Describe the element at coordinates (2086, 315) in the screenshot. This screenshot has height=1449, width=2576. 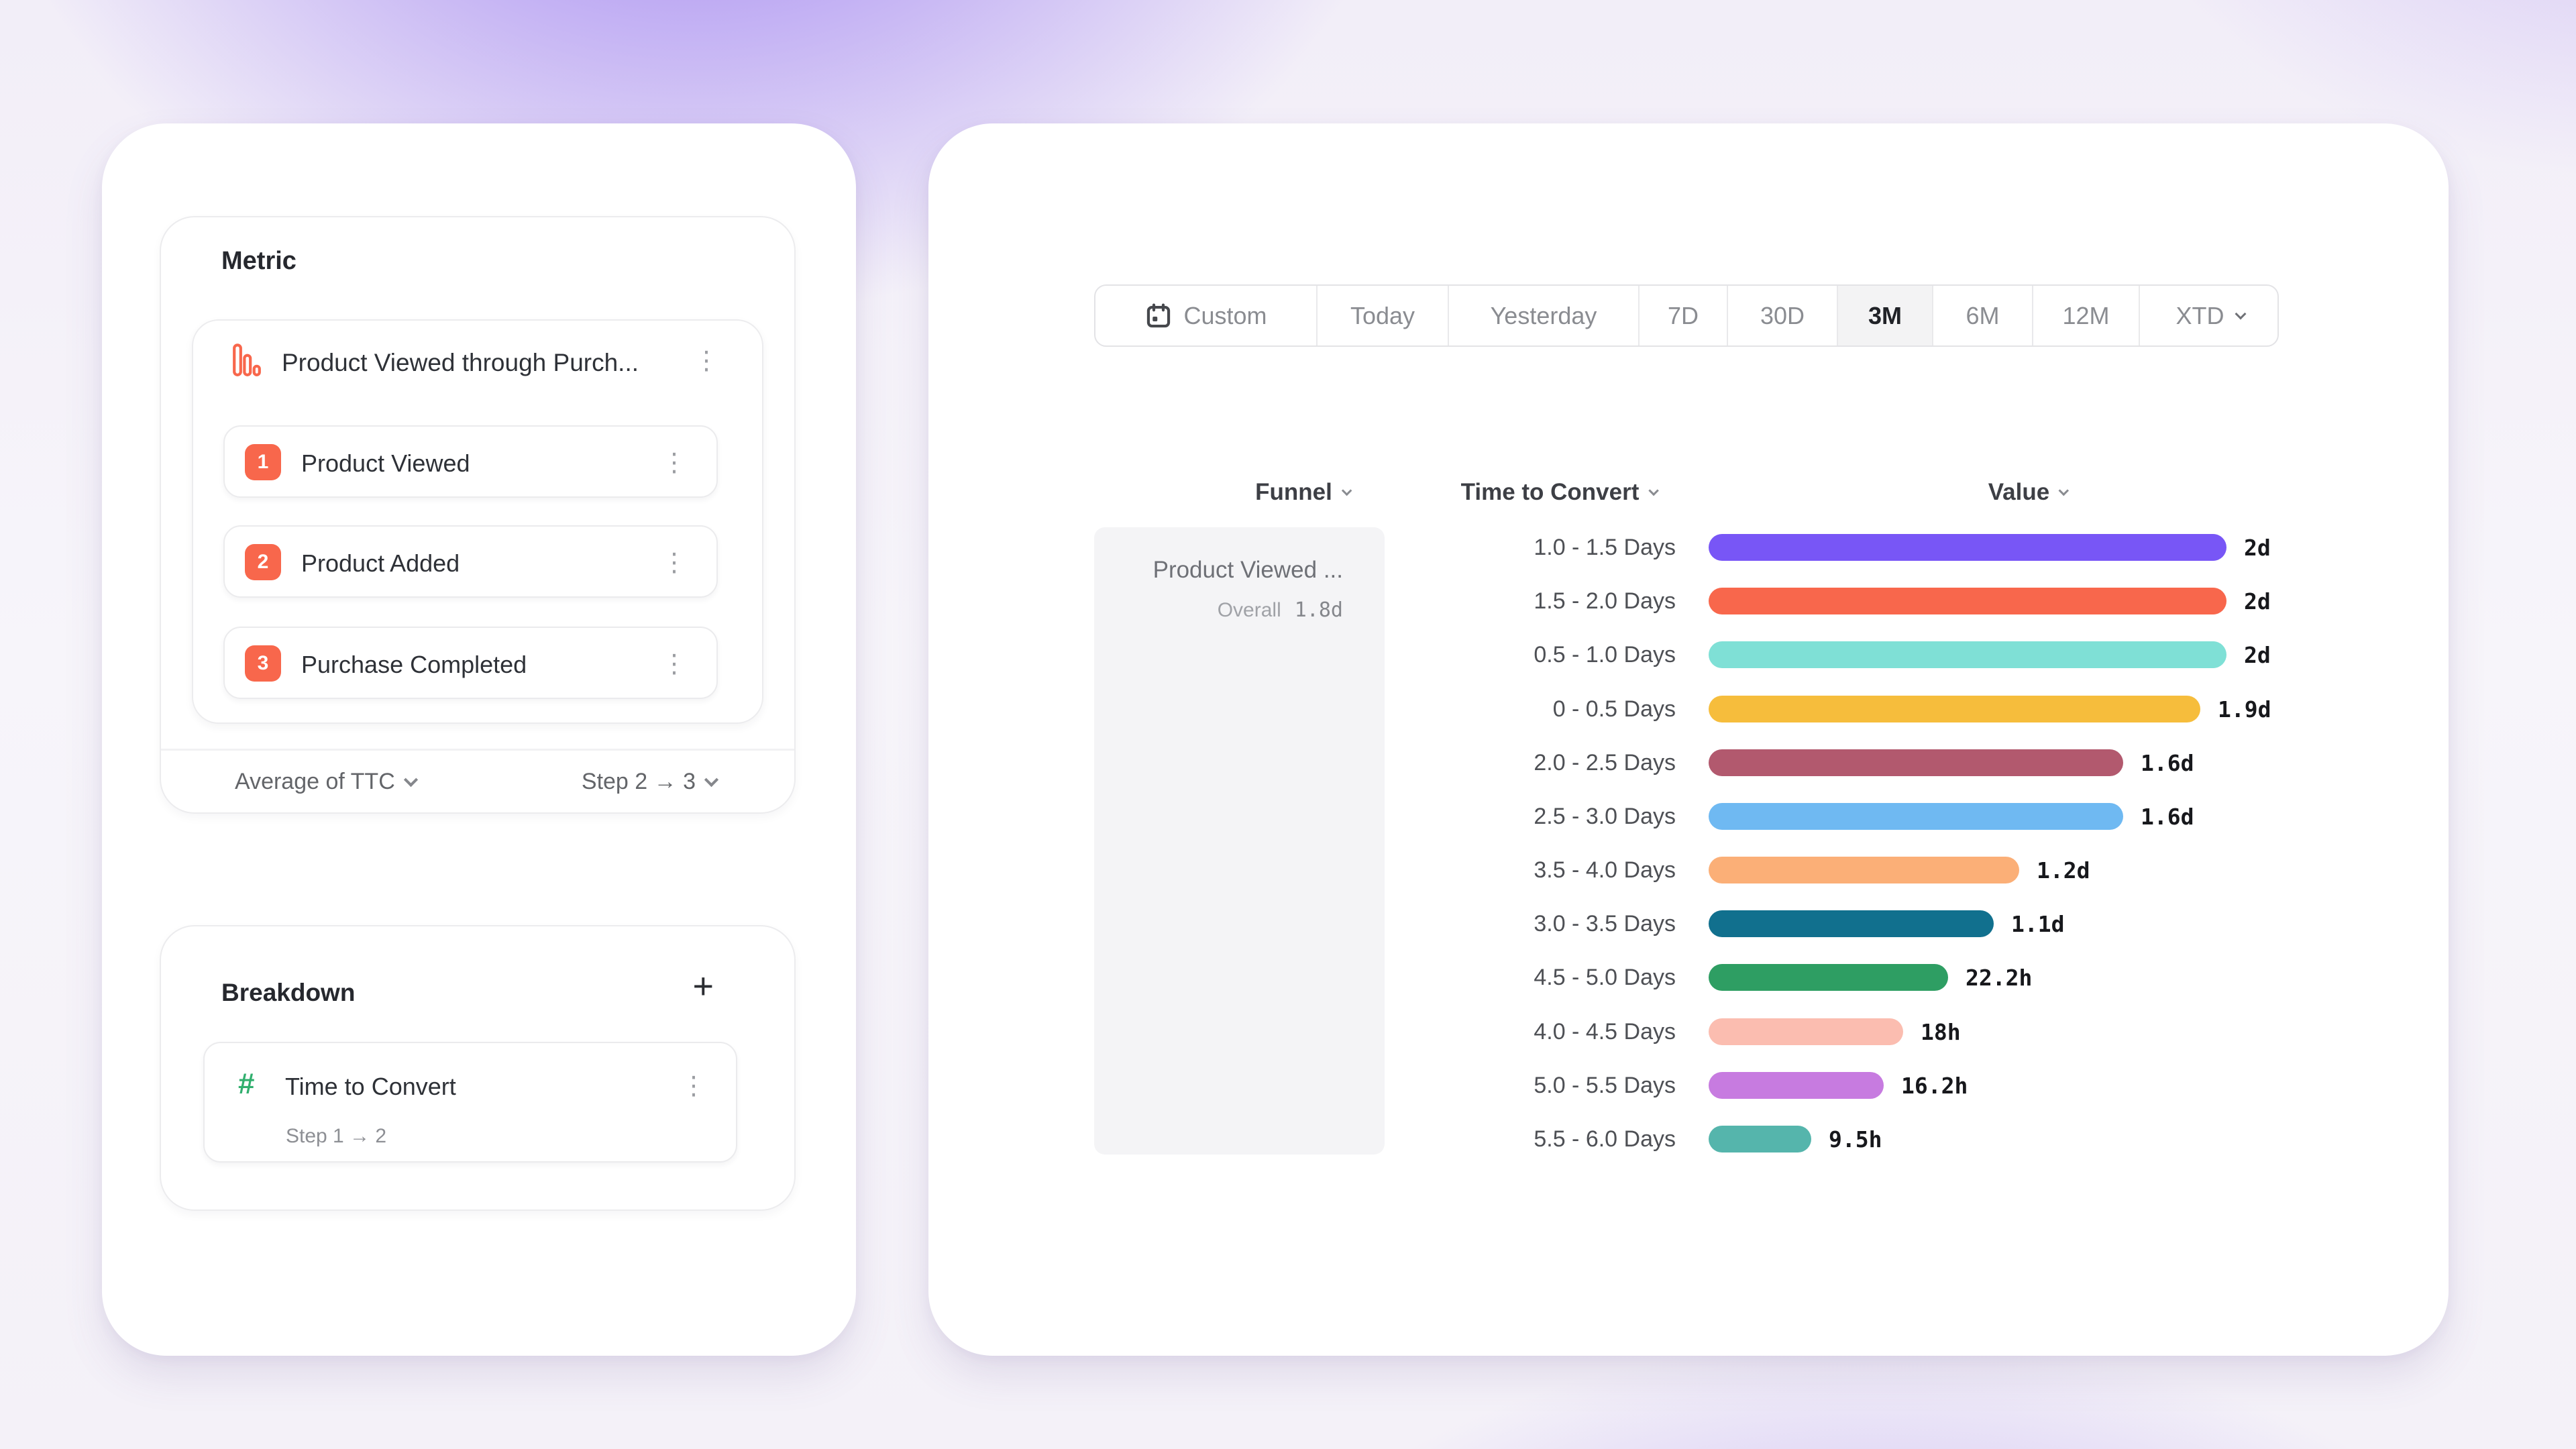
I see `date-tab-12m: 12M` at that location.